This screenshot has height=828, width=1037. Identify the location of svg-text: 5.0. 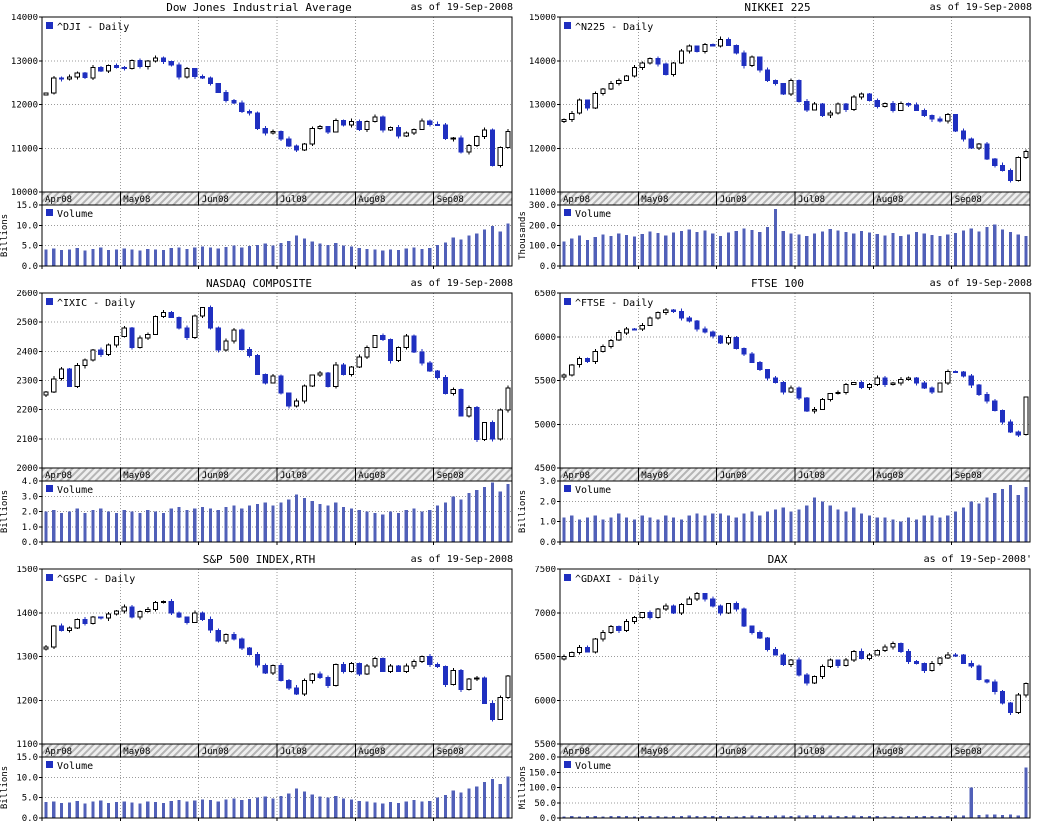
(30, 247).